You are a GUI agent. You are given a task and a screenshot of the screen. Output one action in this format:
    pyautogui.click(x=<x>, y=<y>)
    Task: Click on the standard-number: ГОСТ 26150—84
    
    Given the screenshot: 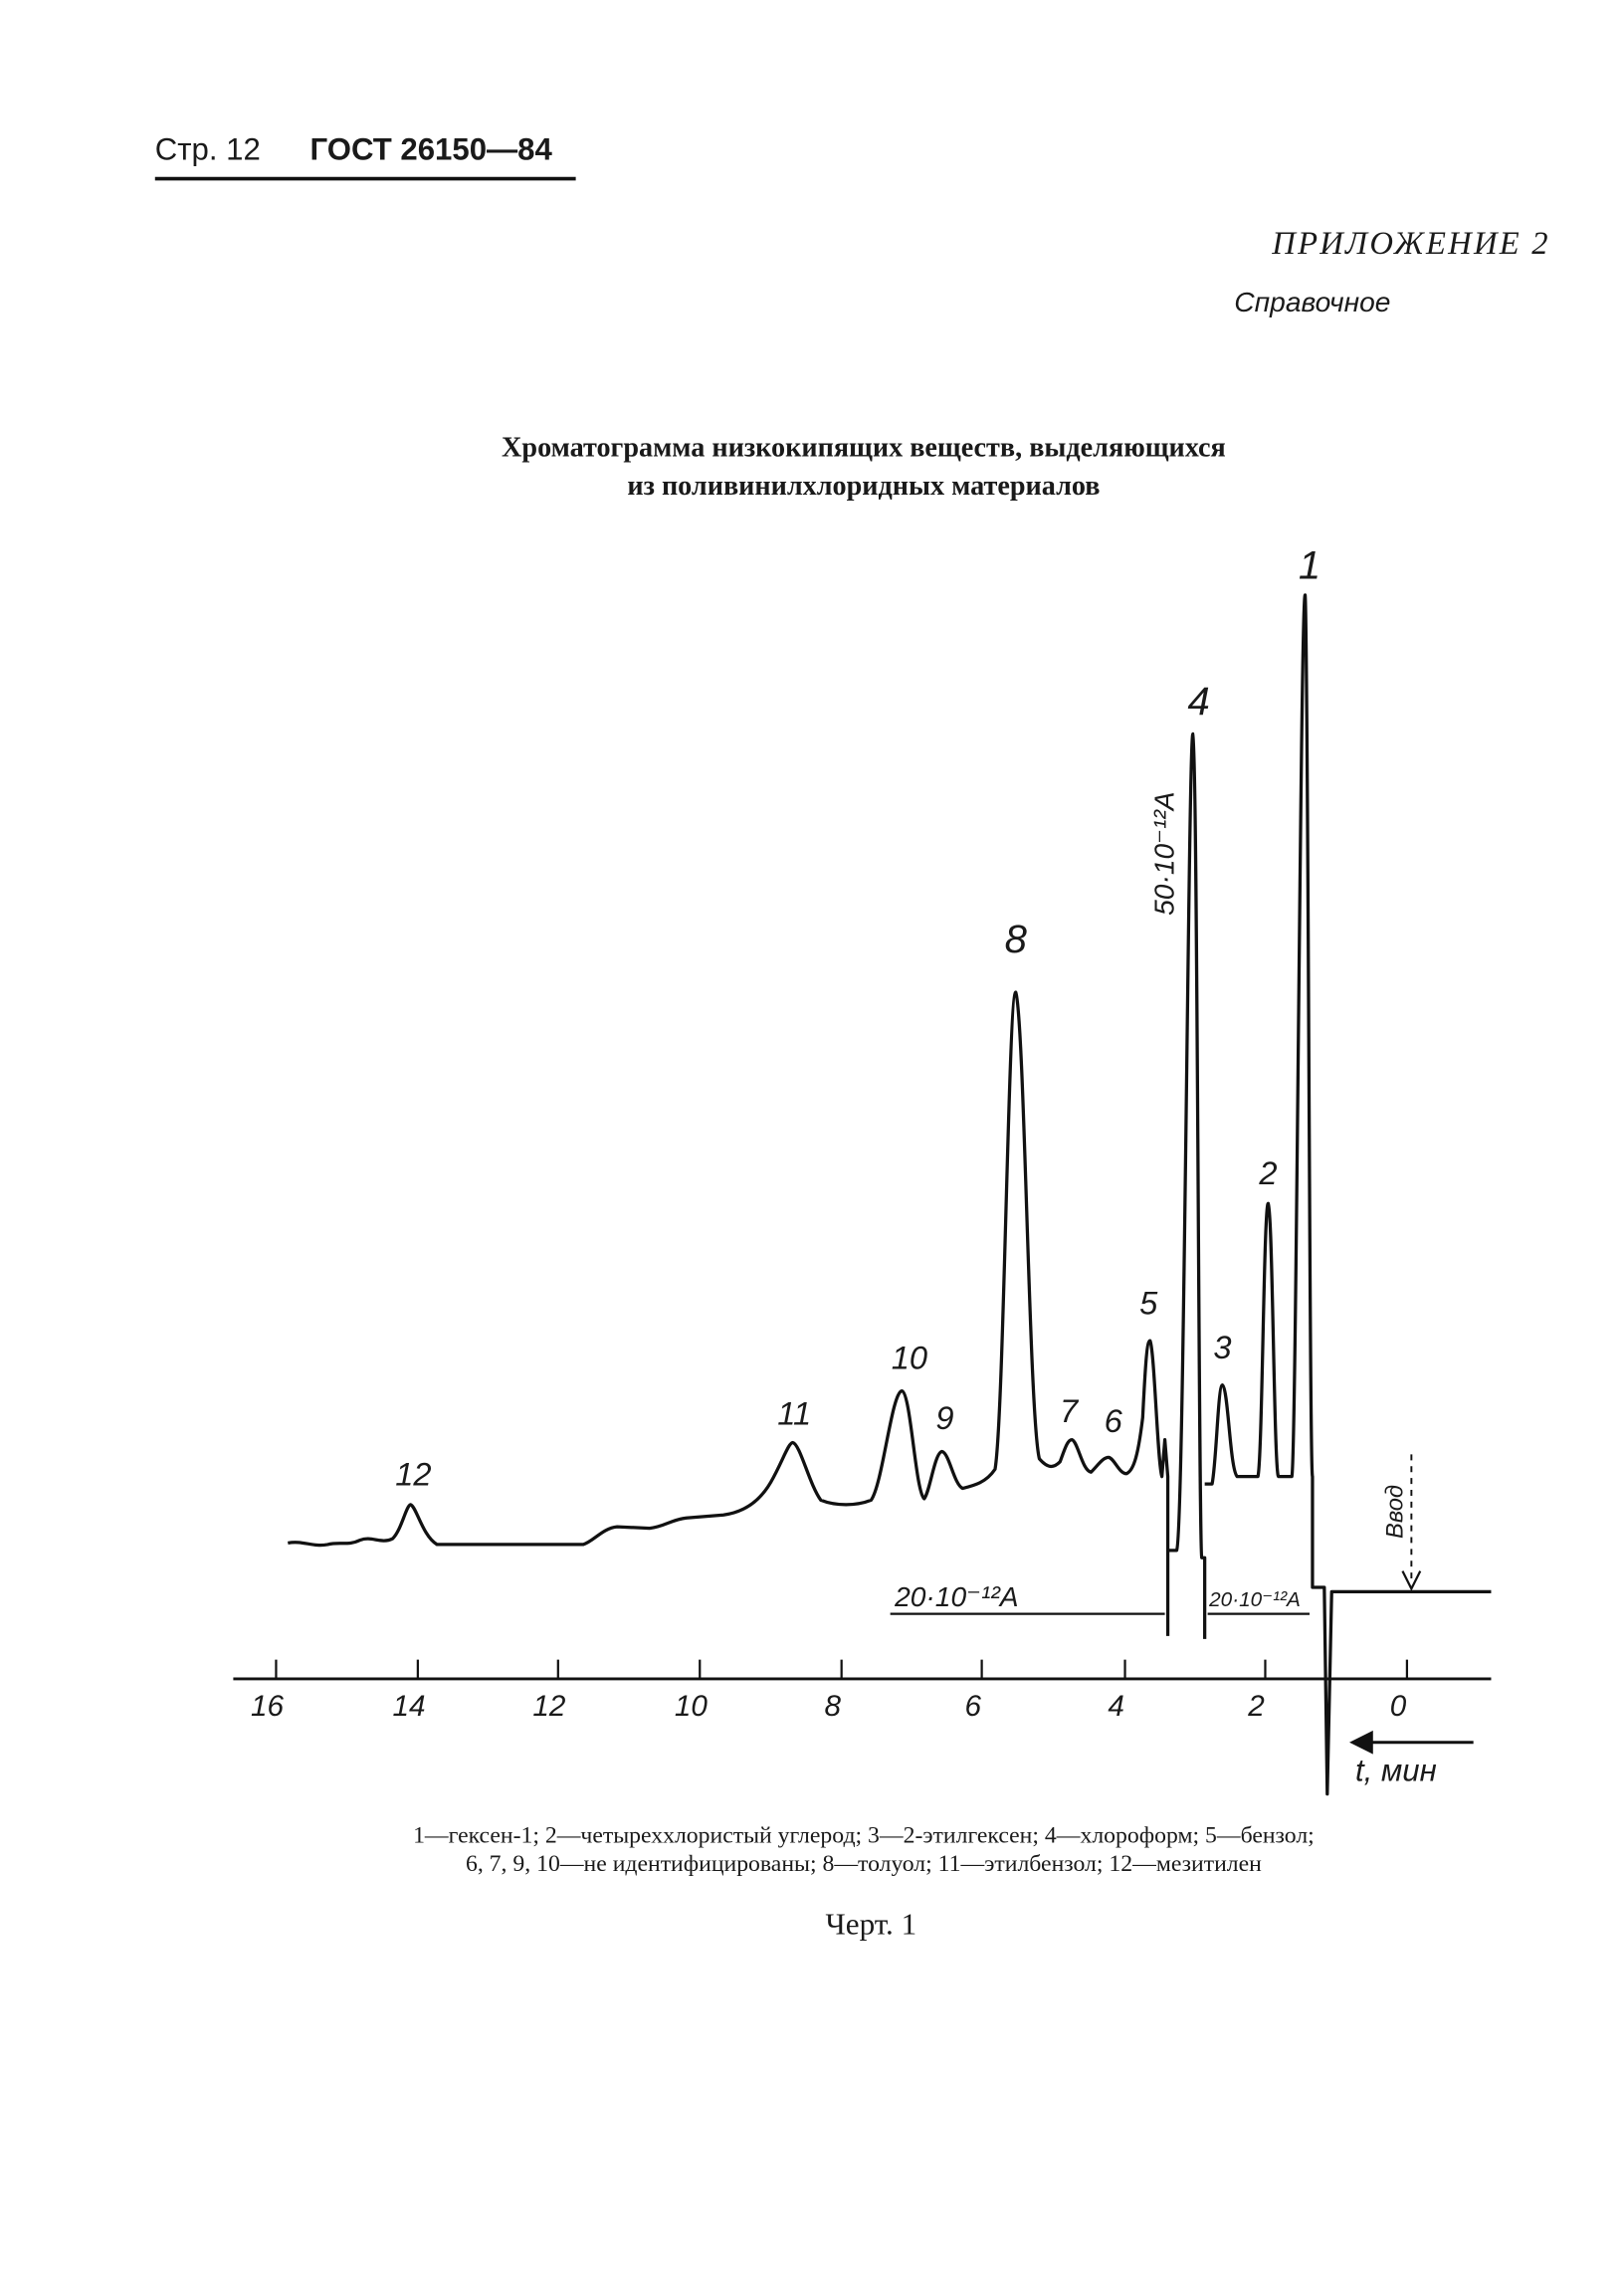 What is the action you would take?
    pyautogui.click(x=431, y=148)
    